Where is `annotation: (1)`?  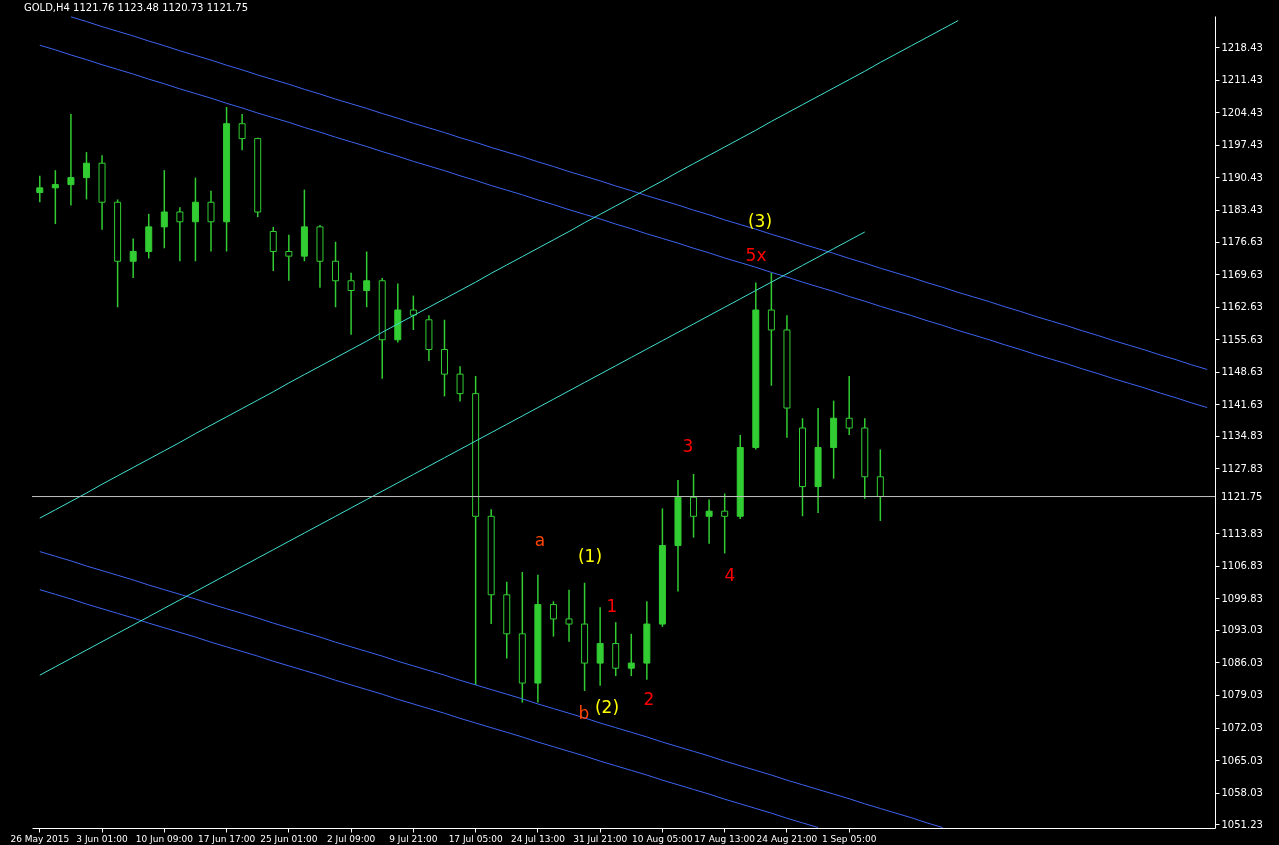 annotation: (1) is located at coordinates (590, 556).